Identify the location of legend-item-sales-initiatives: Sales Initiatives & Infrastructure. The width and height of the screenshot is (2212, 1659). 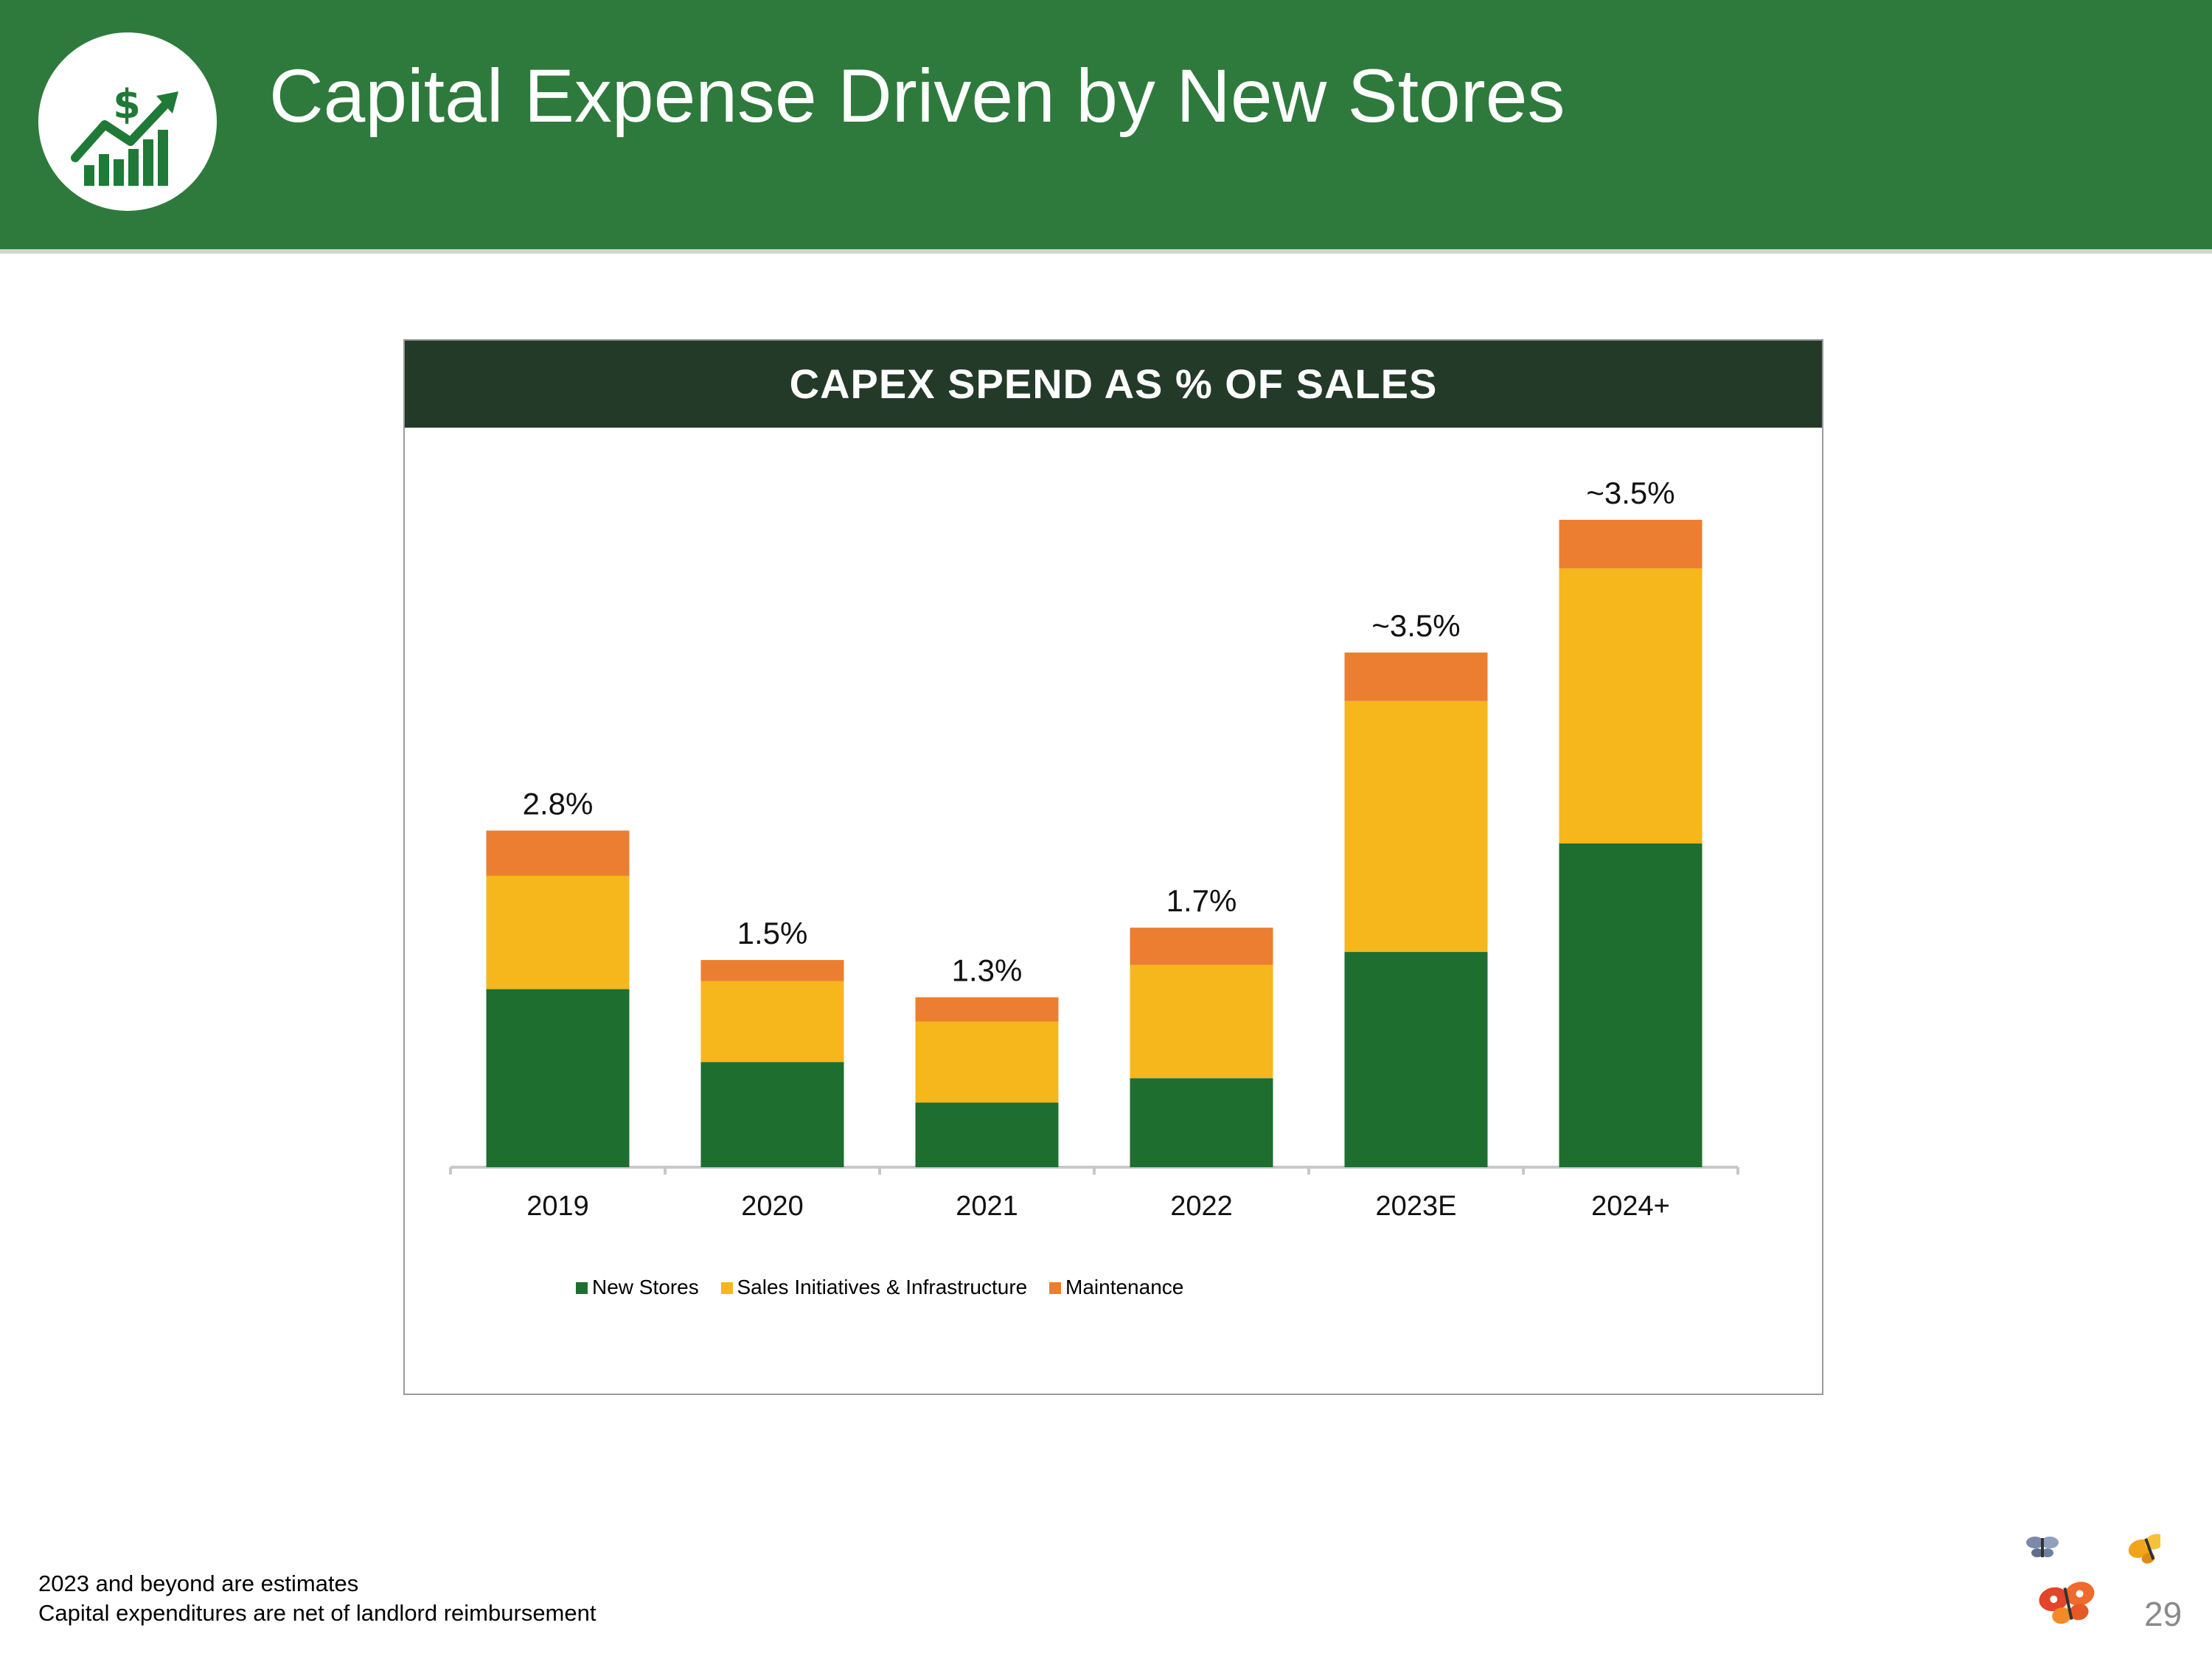
(874, 1287).